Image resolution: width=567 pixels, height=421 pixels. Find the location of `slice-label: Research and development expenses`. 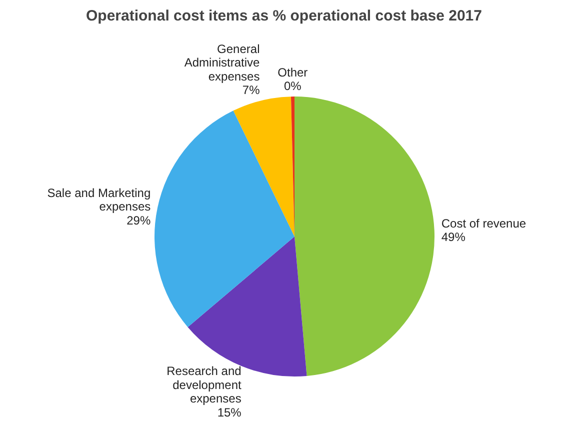

slice-label: Research and development expenses is located at coordinates (204, 385).